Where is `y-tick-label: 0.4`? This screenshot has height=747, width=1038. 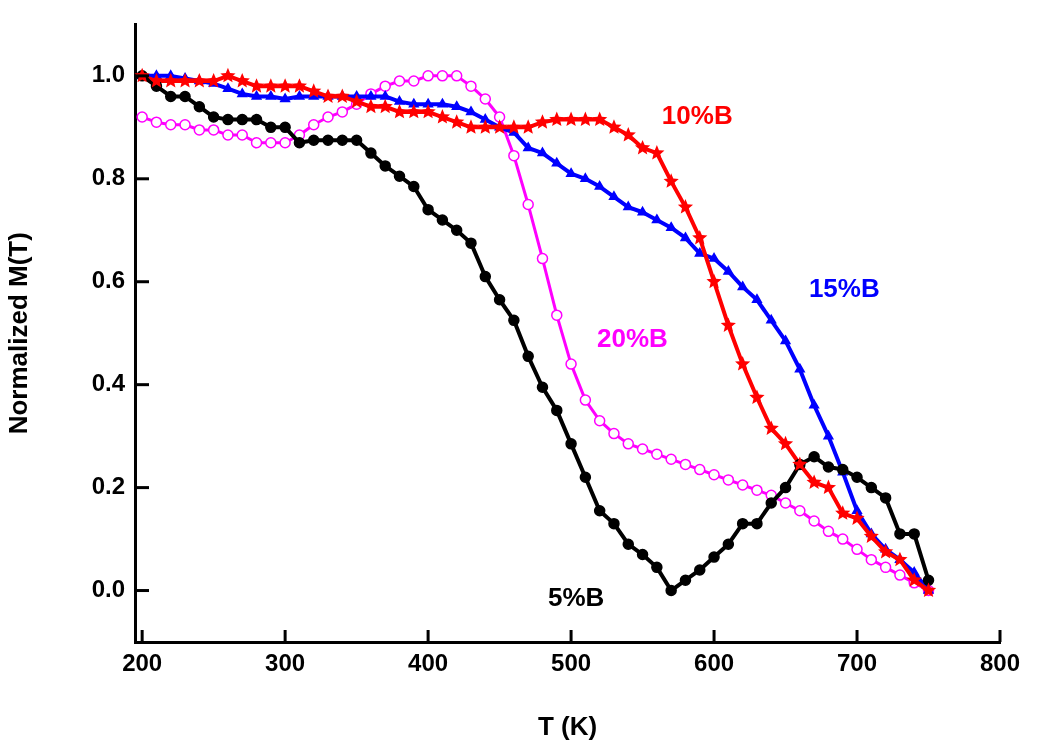 y-tick-label: 0.4 is located at coordinates (108, 383).